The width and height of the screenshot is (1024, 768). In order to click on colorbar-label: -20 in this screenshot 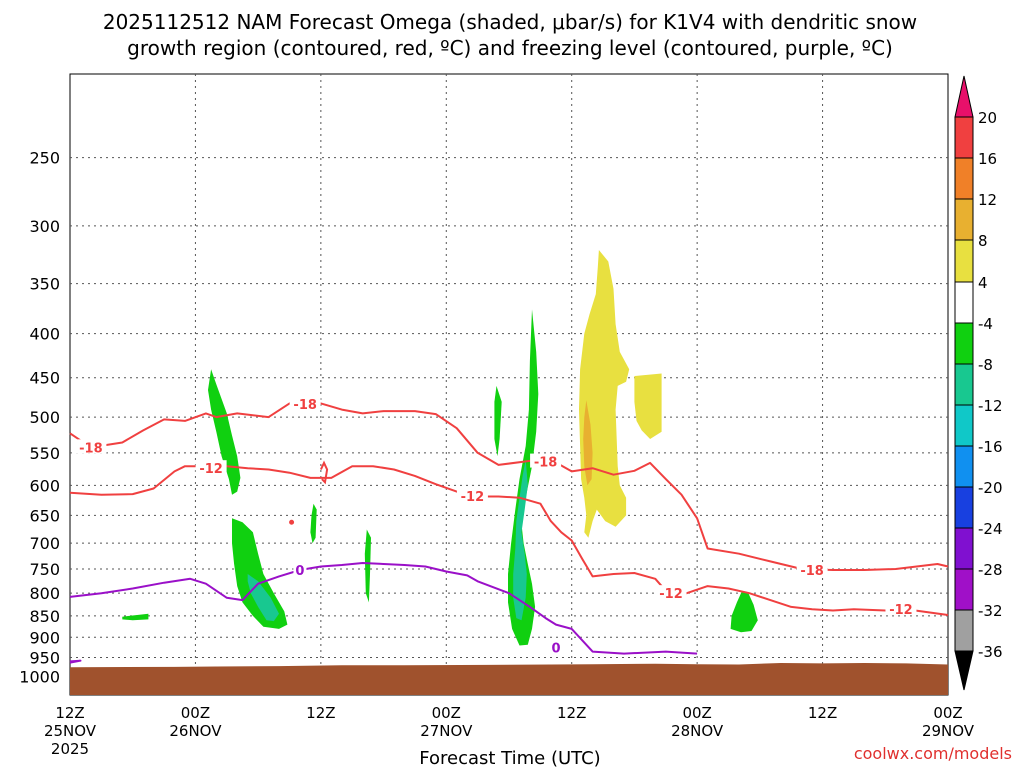, I will do `click(990, 488)`.